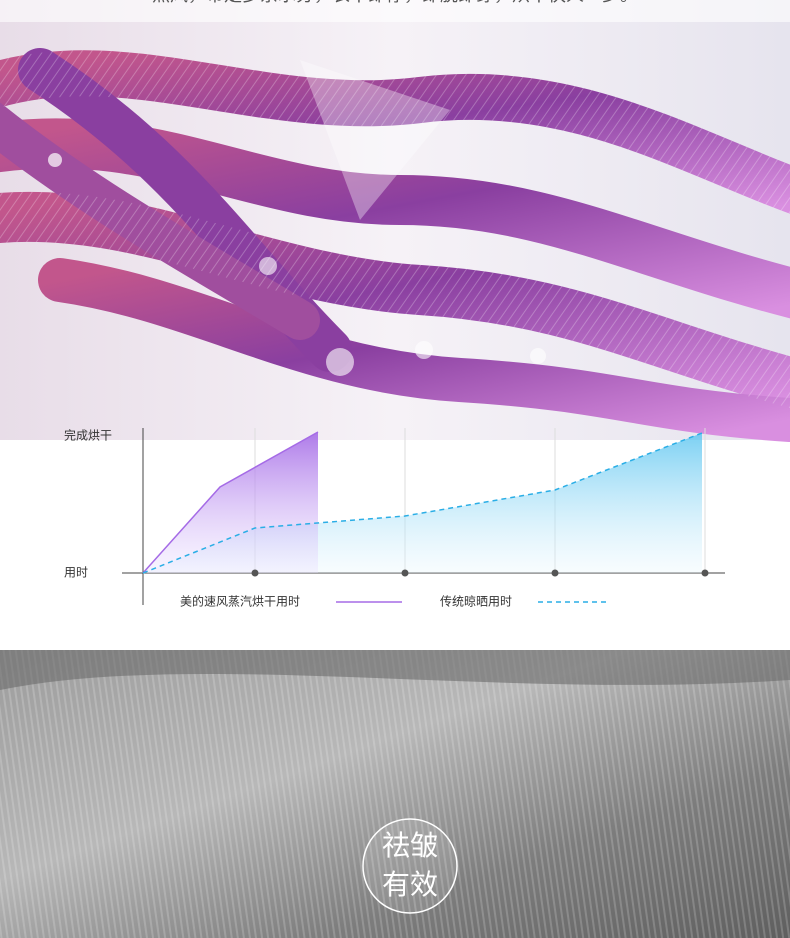 The height and width of the screenshot is (938, 790). What do you see at coordinates (240, 601) in the screenshot?
I see `legend-label: 美的速风蒸汽烘干用时` at bounding box center [240, 601].